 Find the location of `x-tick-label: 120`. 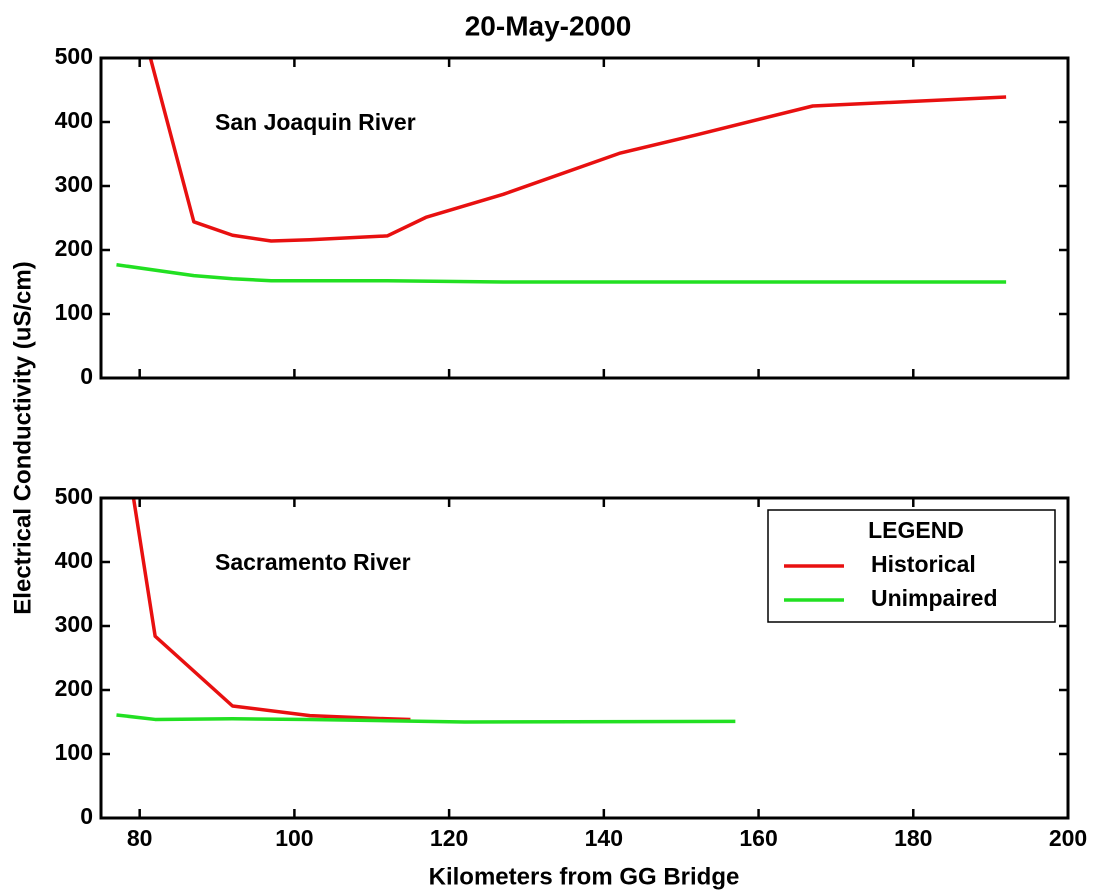

x-tick-label: 120 is located at coordinates (449, 838).